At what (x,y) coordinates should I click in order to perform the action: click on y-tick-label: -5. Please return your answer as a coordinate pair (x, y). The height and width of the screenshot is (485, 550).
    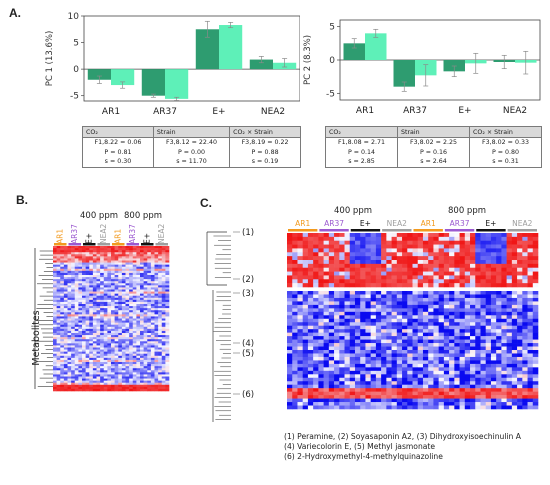
    Looking at the image, I should click on (330, 94).